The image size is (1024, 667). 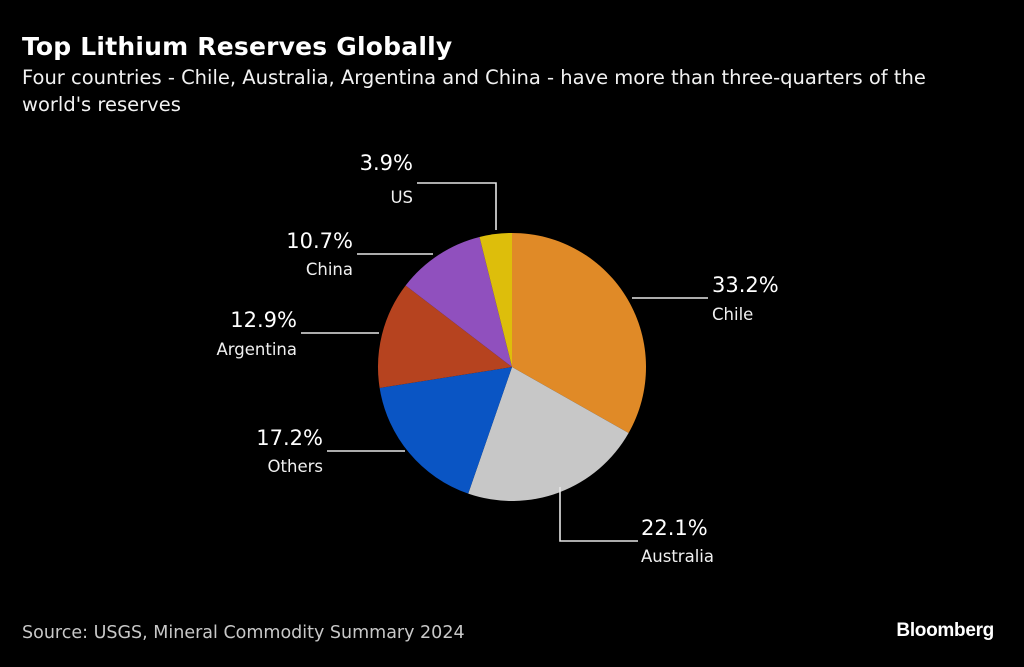 What do you see at coordinates (386, 163) in the screenshot?
I see `value-label-us: 3.9%` at bounding box center [386, 163].